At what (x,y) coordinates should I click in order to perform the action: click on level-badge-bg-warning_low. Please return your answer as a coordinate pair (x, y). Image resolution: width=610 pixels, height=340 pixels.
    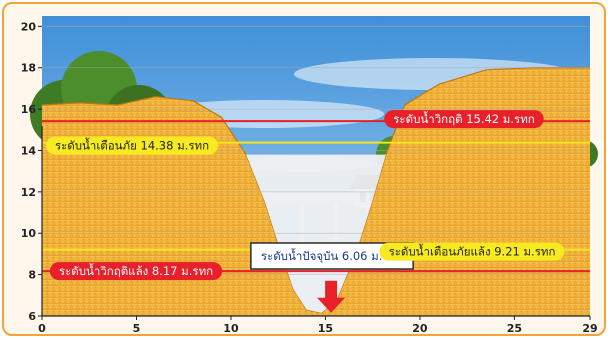
    Looking at the image, I should click on (472, 251).